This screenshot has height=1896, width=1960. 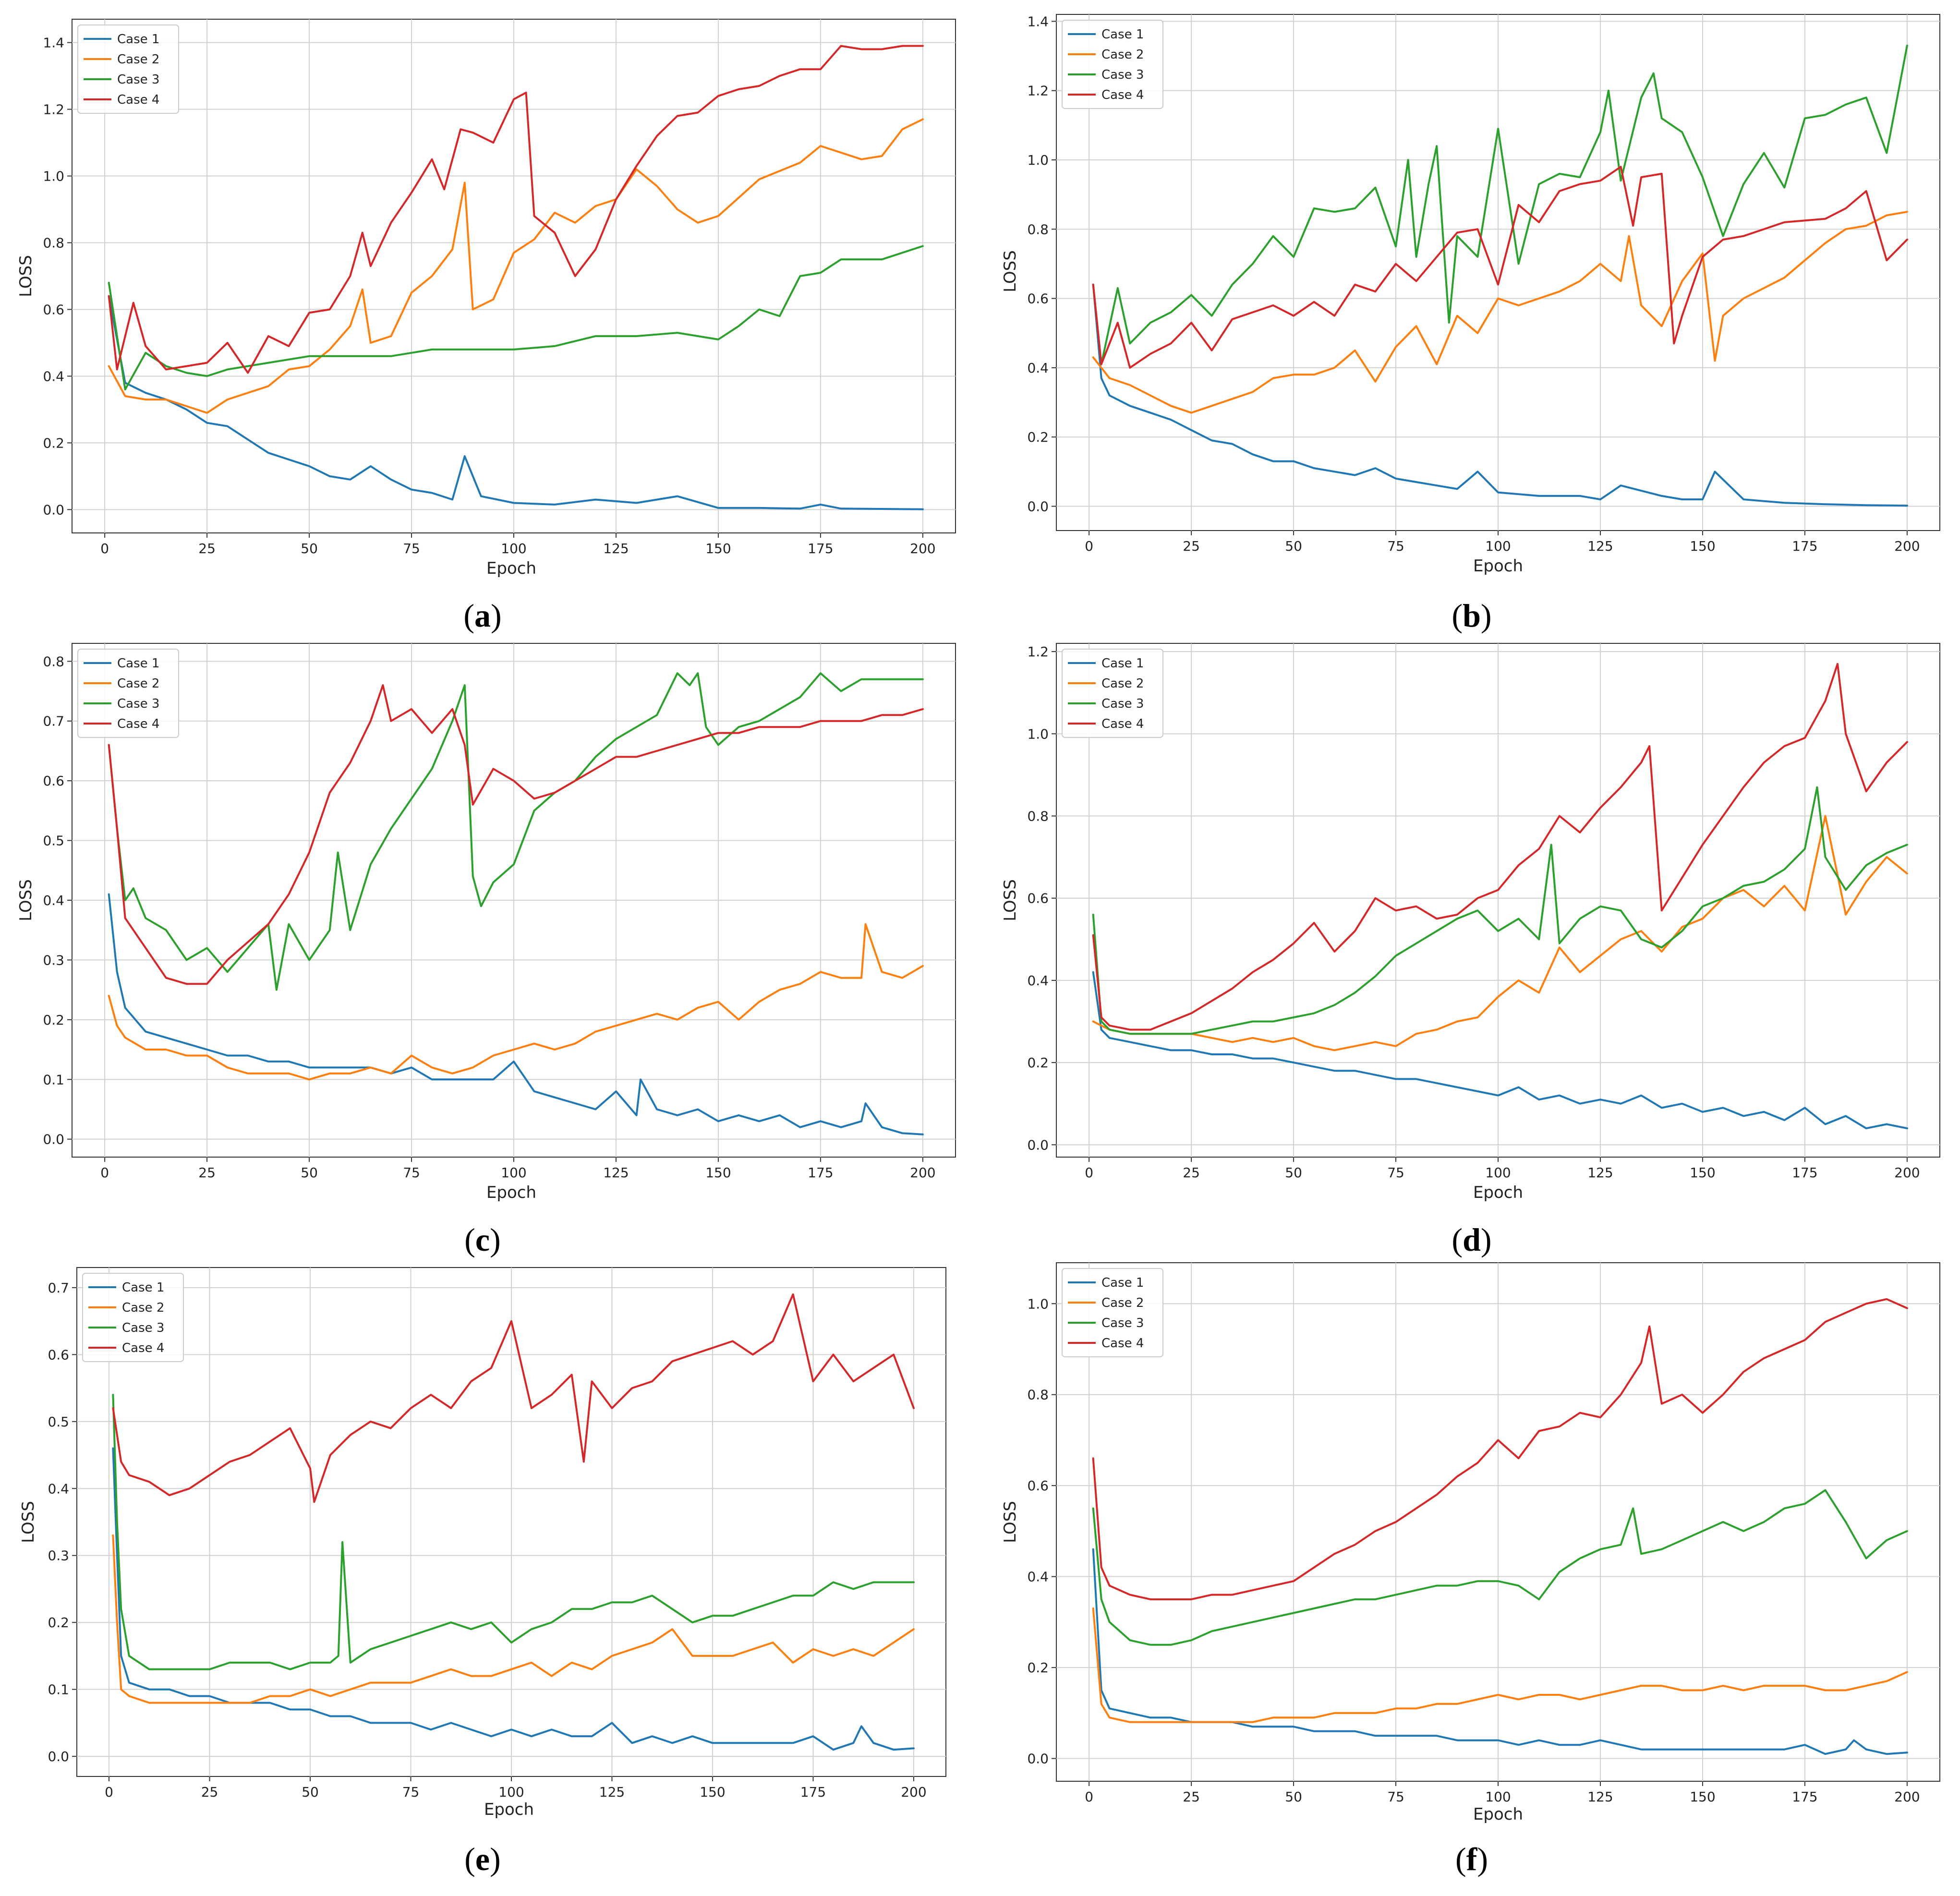 What do you see at coordinates (1011, 271) in the screenshot?
I see `y-axis-title-b: LOSS` at bounding box center [1011, 271].